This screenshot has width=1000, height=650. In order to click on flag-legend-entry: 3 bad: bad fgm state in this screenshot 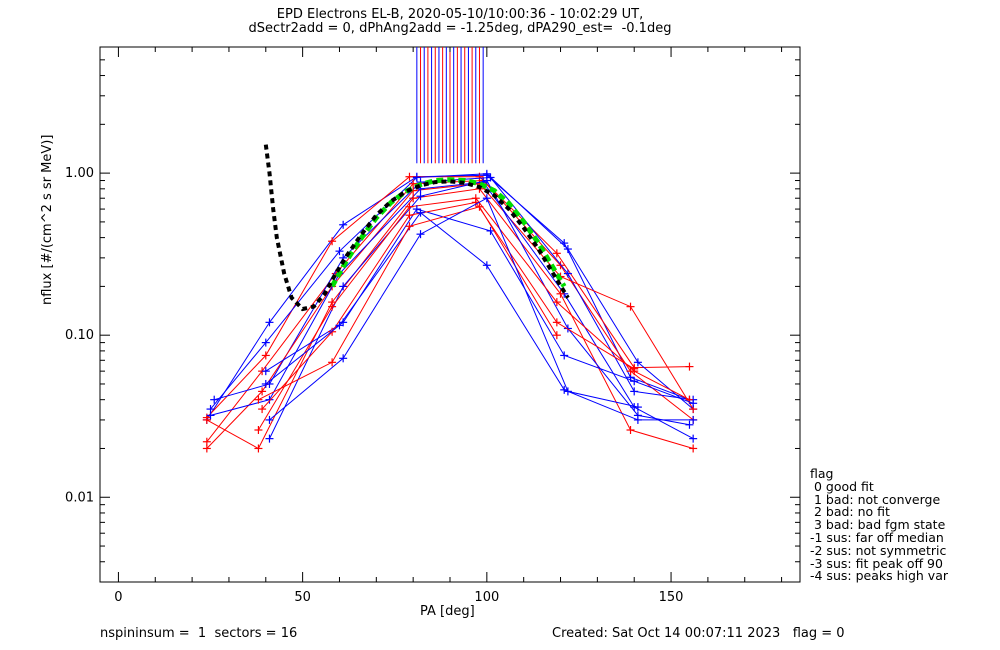, I will do `click(878, 525)`.